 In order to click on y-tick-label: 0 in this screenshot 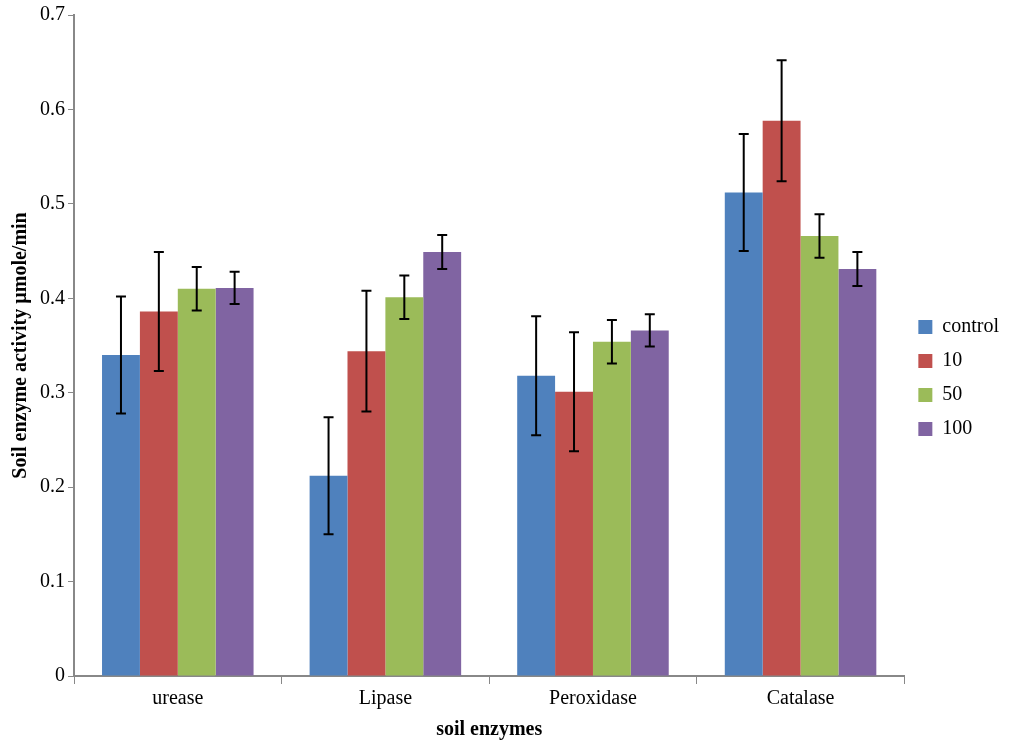, I will do `click(60, 674)`.